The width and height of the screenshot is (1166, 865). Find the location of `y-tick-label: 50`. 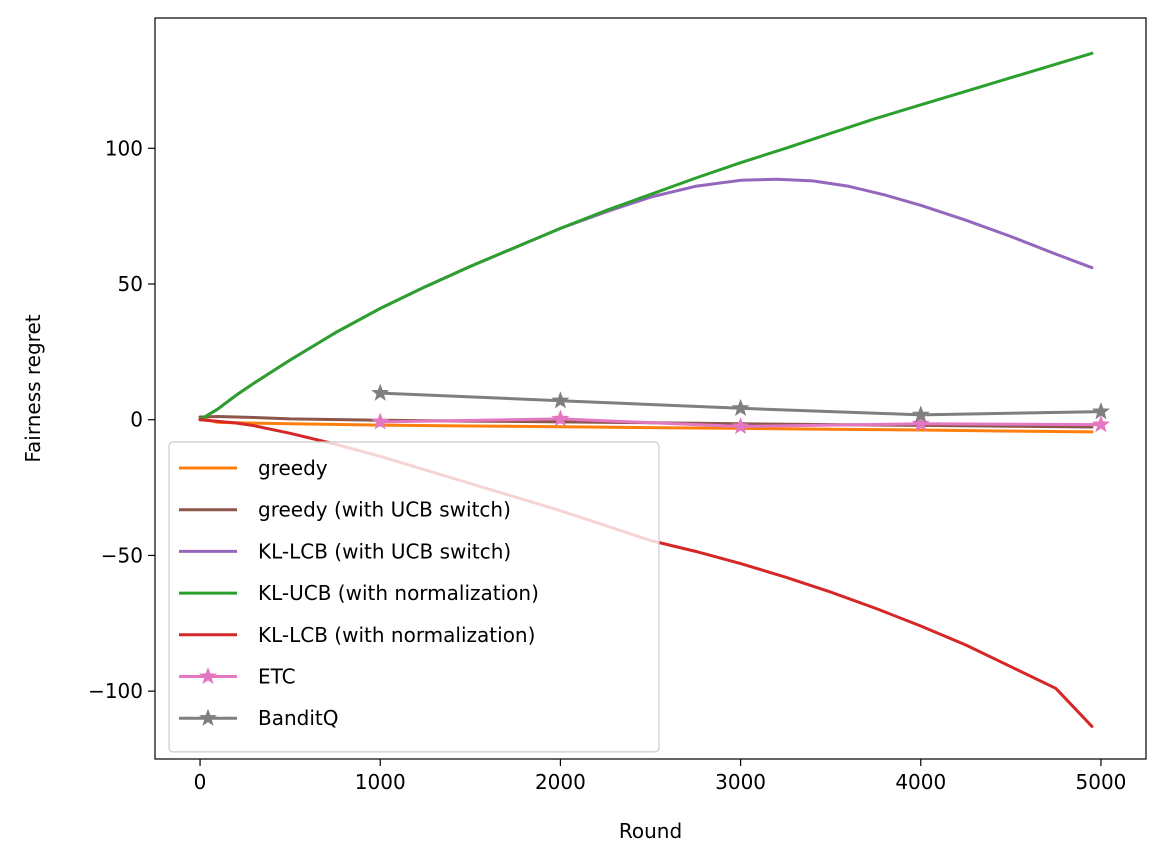

y-tick-label: 50 is located at coordinates (130, 284).